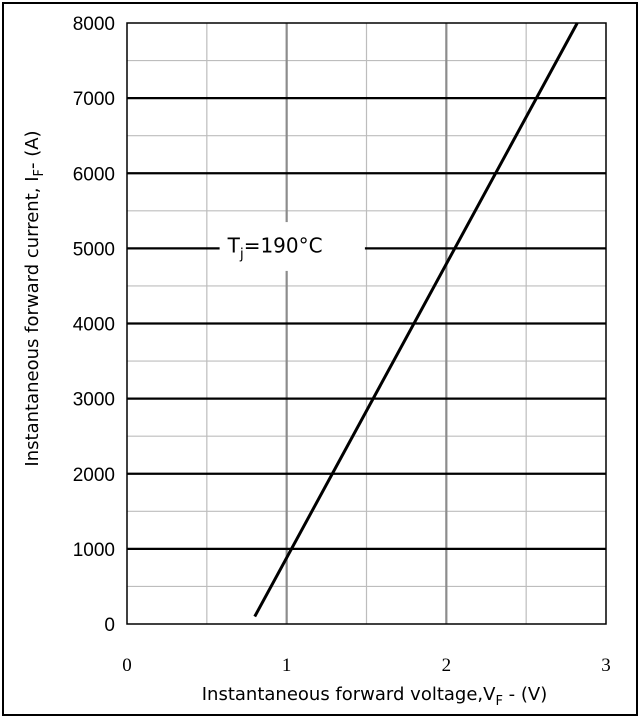 This screenshot has width=644, height=722. What do you see at coordinates (287, 665) in the screenshot?
I see `x-tick-label: 1` at bounding box center [287, 665].